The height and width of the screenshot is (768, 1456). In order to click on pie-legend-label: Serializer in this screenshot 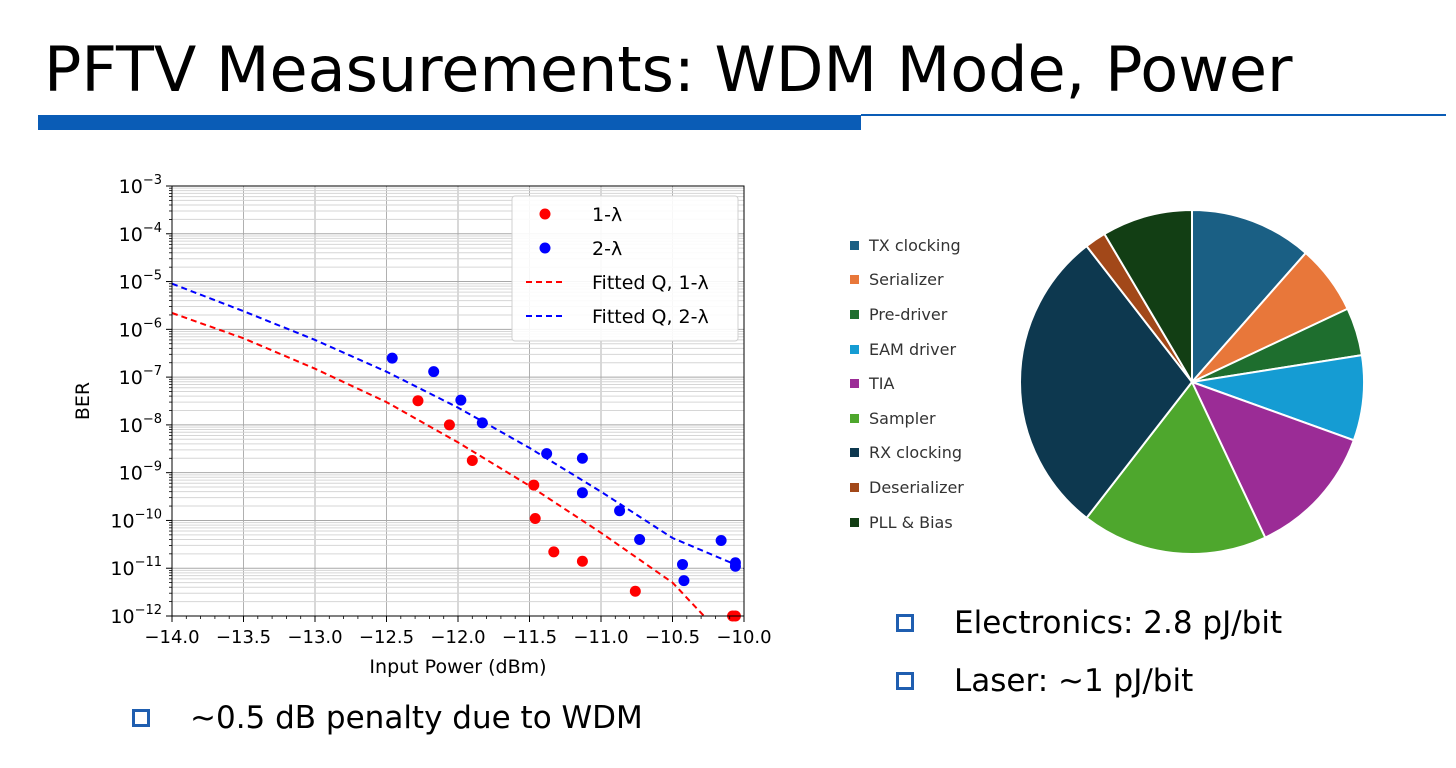, I will do `click(906, 280)`.